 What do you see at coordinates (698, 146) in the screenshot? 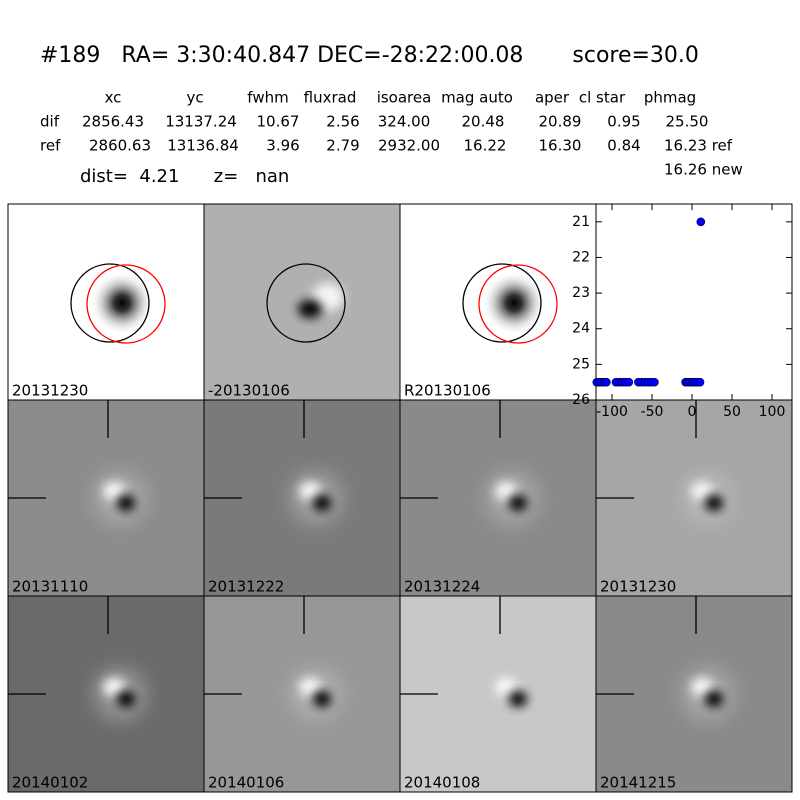
I see `table-cell: 16.23 ref` at bounding box center [698, 146].